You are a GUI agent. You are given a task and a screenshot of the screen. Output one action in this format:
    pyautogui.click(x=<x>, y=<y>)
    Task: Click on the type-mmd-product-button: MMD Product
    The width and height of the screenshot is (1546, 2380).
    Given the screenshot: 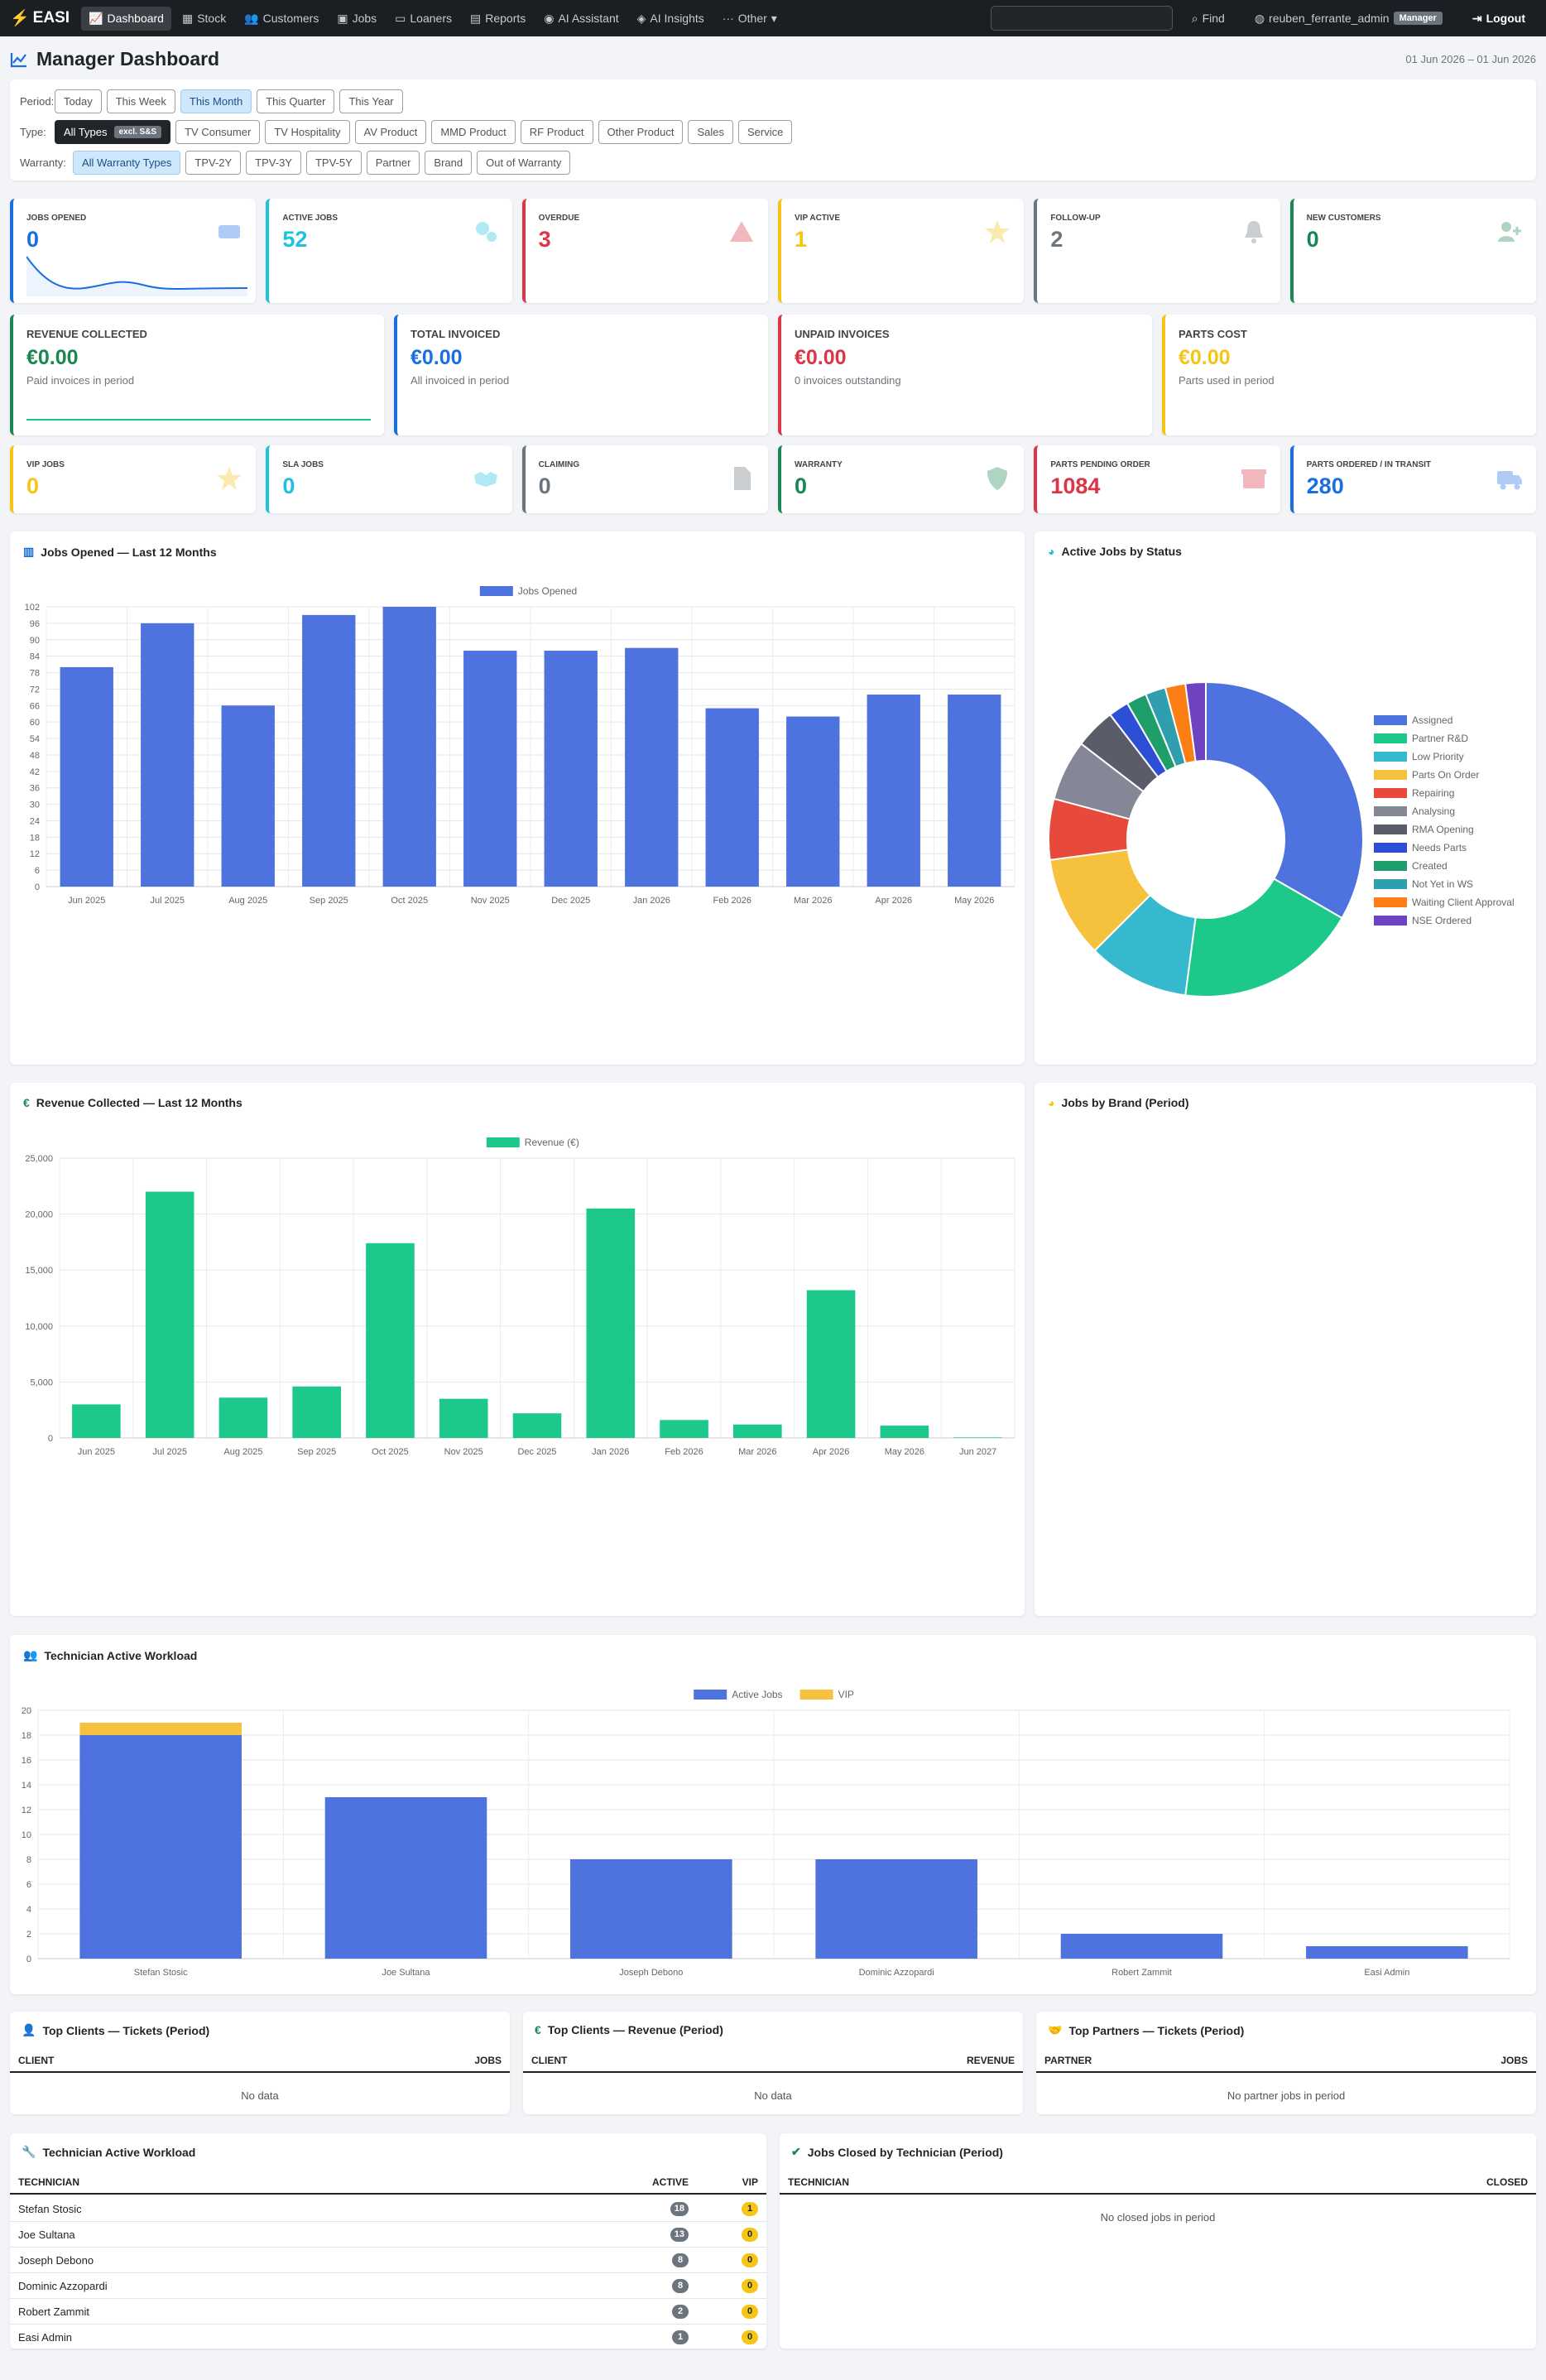 What is the action you would take?
    pyautogui.click(x=474, y=132)
    